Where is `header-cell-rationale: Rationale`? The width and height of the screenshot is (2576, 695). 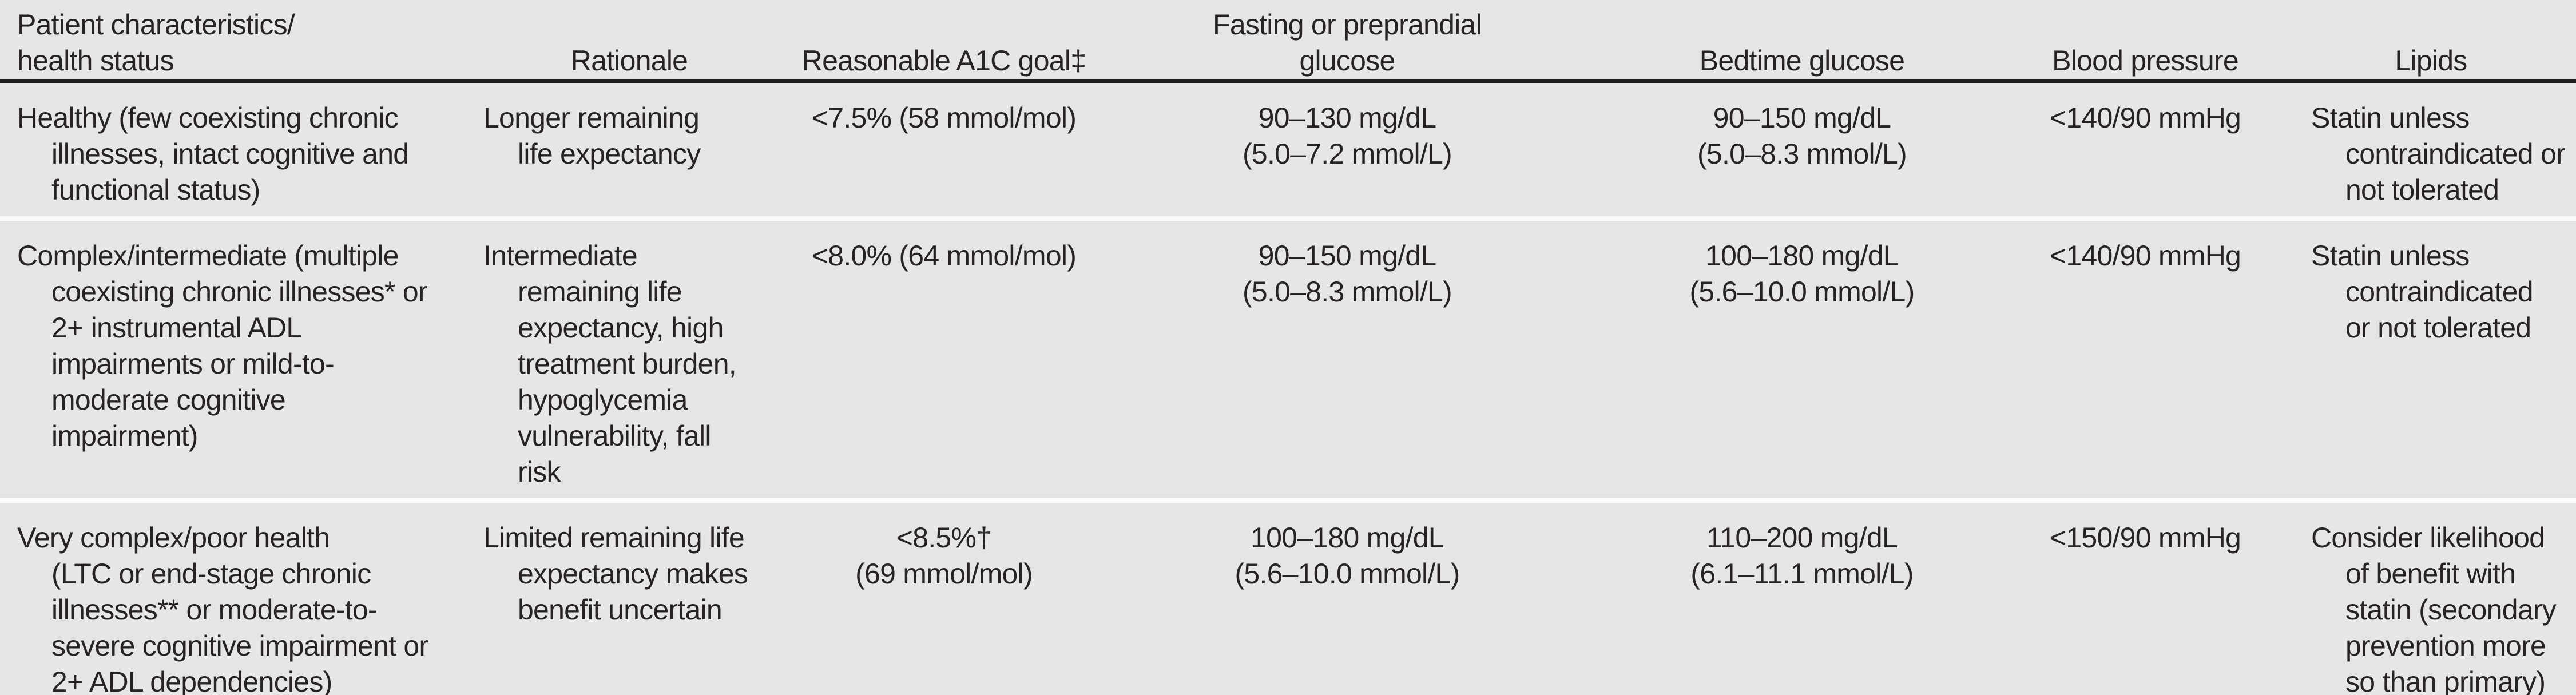 header-cell-rationale: Rationale is located at coordinates (629, 61).